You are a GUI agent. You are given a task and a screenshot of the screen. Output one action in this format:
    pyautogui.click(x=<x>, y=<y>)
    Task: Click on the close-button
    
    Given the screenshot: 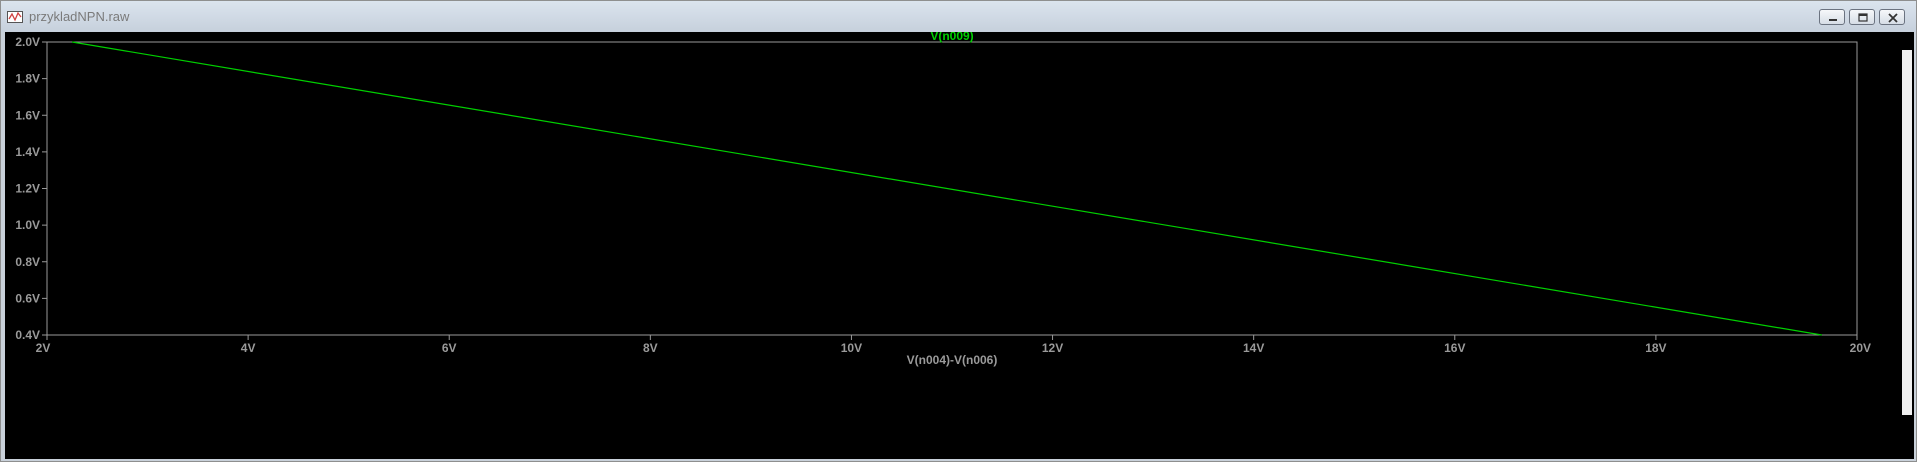 What is the action you would take?
    pyautogui.click(x=1892, y=17)
    